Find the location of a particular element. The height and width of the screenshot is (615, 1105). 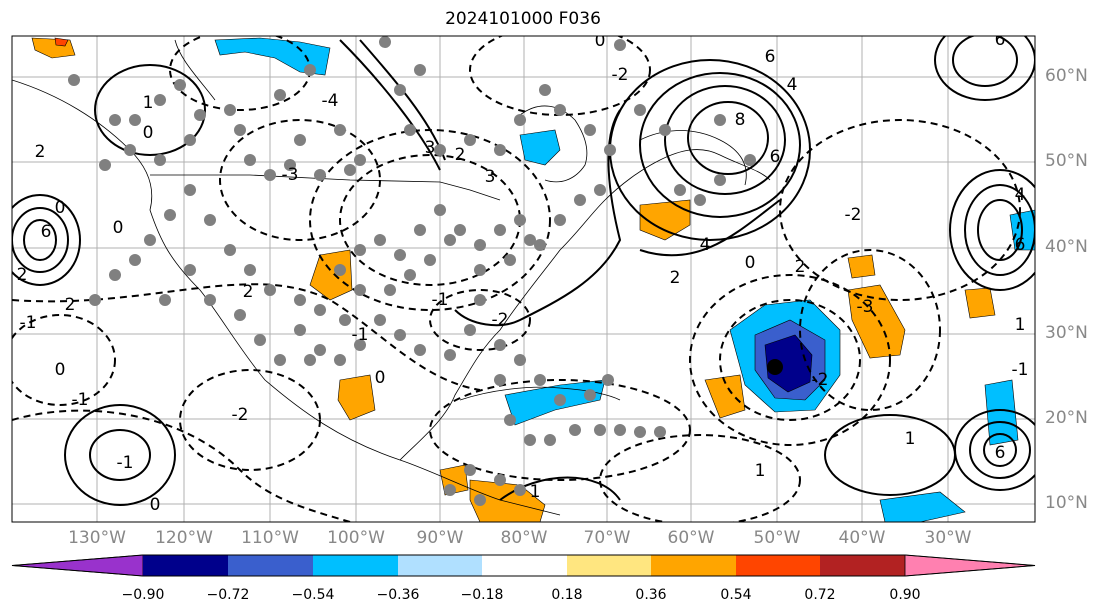

longitude-label: 40°W is located at coordinates (862, 538).